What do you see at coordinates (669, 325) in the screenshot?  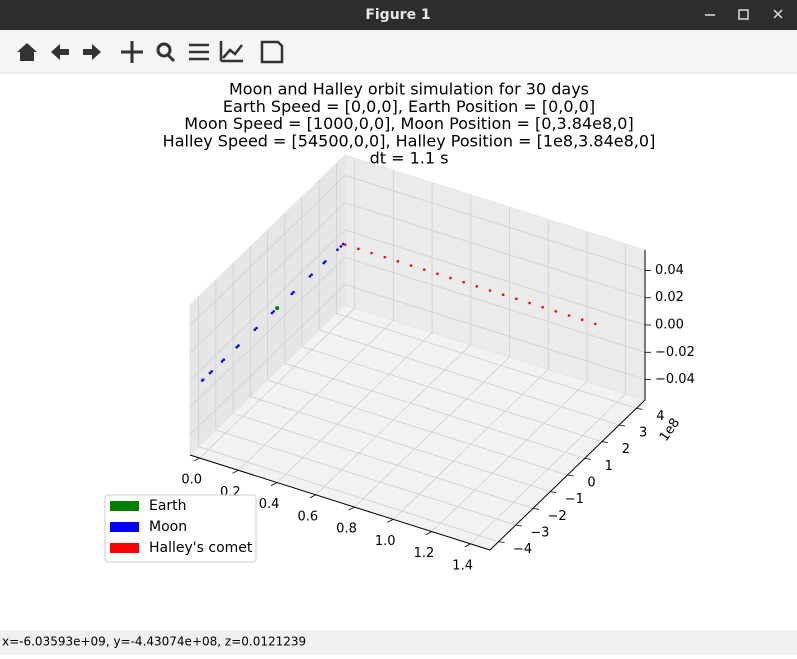 I see `z-tick-label: 0.00` at bounding box center [669, 325].